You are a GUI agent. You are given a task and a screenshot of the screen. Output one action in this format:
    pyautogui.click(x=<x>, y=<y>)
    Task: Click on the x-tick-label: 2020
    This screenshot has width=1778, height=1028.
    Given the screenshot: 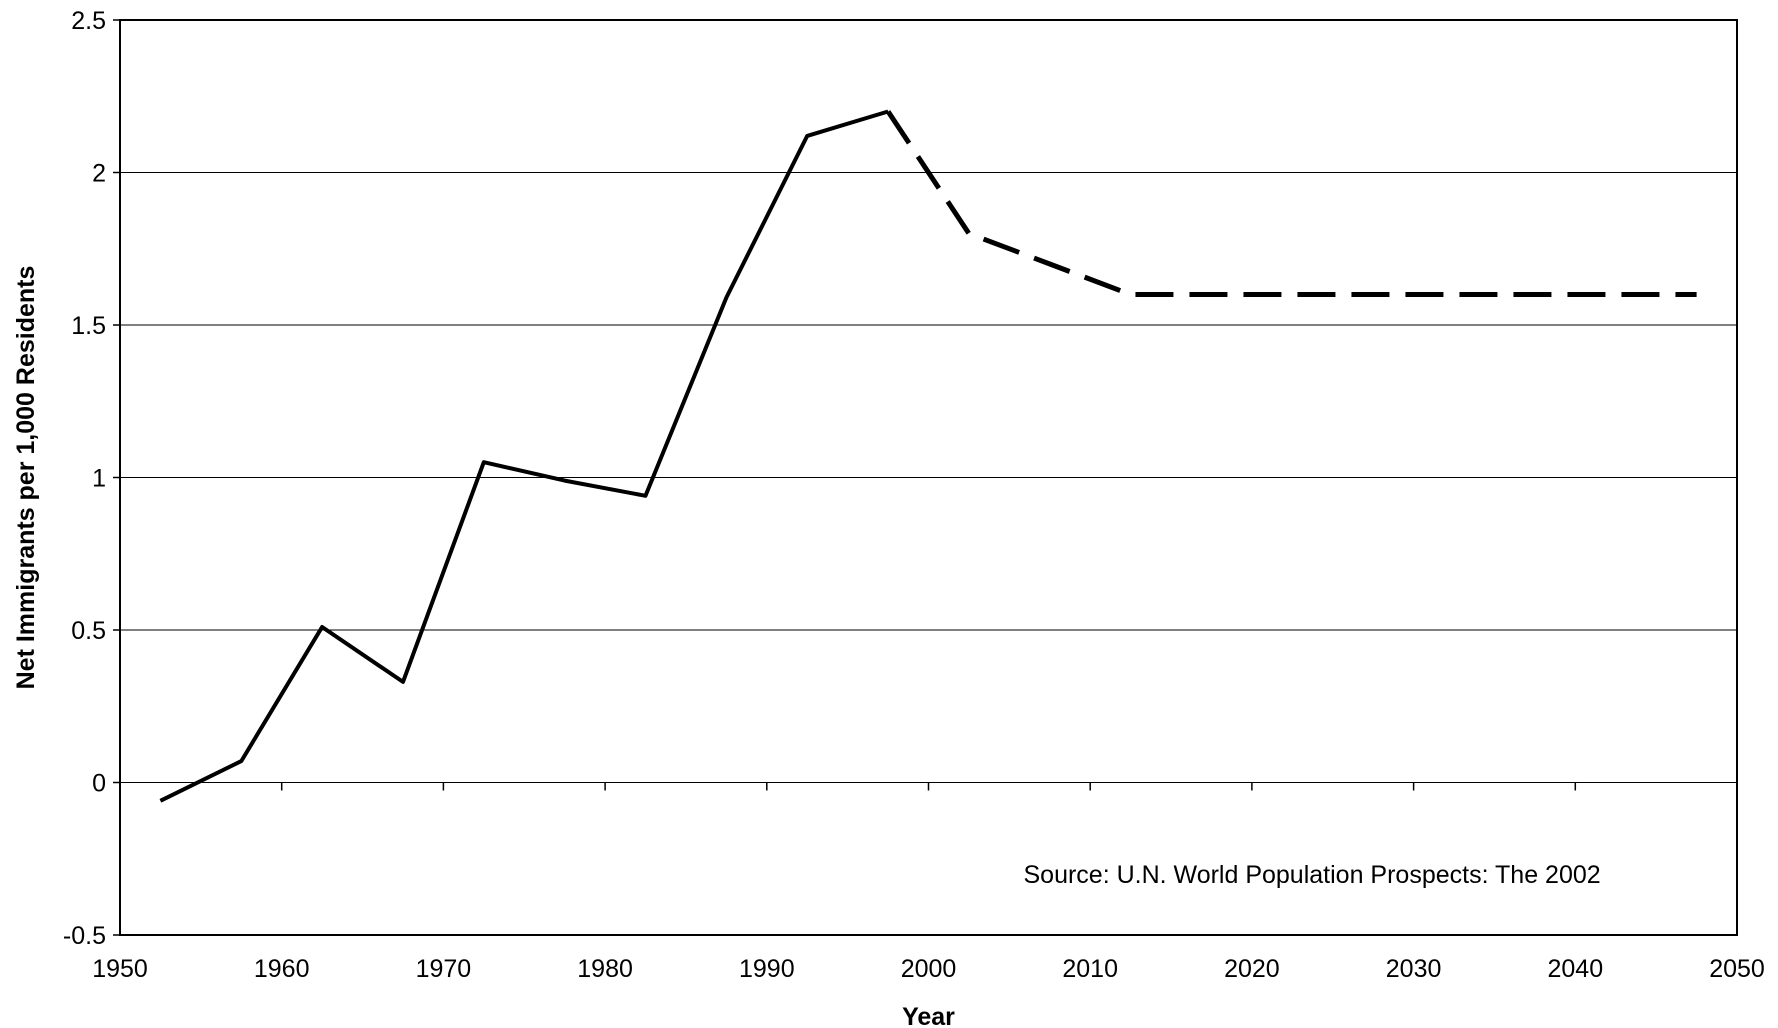 What is the action you would take?
    pyautogui.click(x=1252, y=969)
    